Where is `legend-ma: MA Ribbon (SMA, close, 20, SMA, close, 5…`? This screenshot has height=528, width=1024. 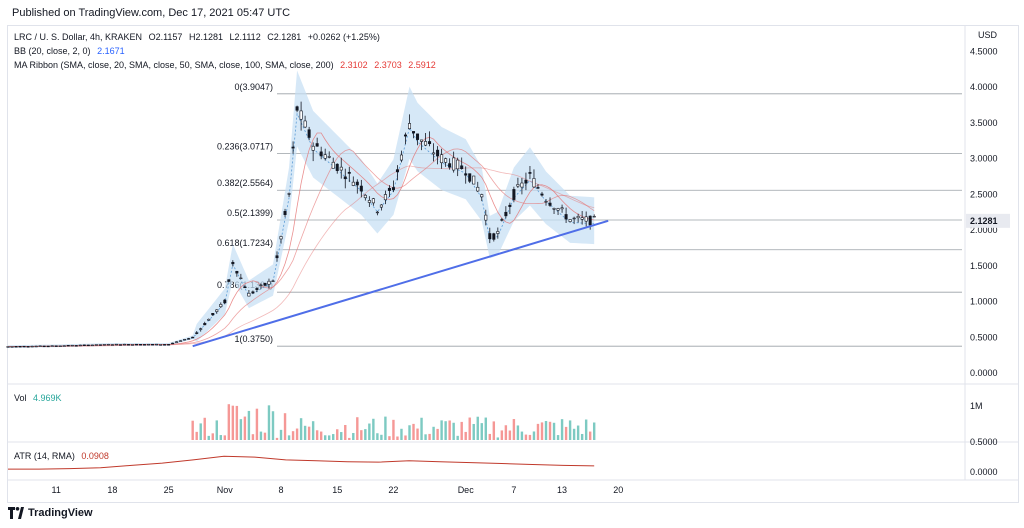 legend-ma: MA Ribbon (SMA, close, 20, SMA, close, 5… is located at coordinates (225, 65).